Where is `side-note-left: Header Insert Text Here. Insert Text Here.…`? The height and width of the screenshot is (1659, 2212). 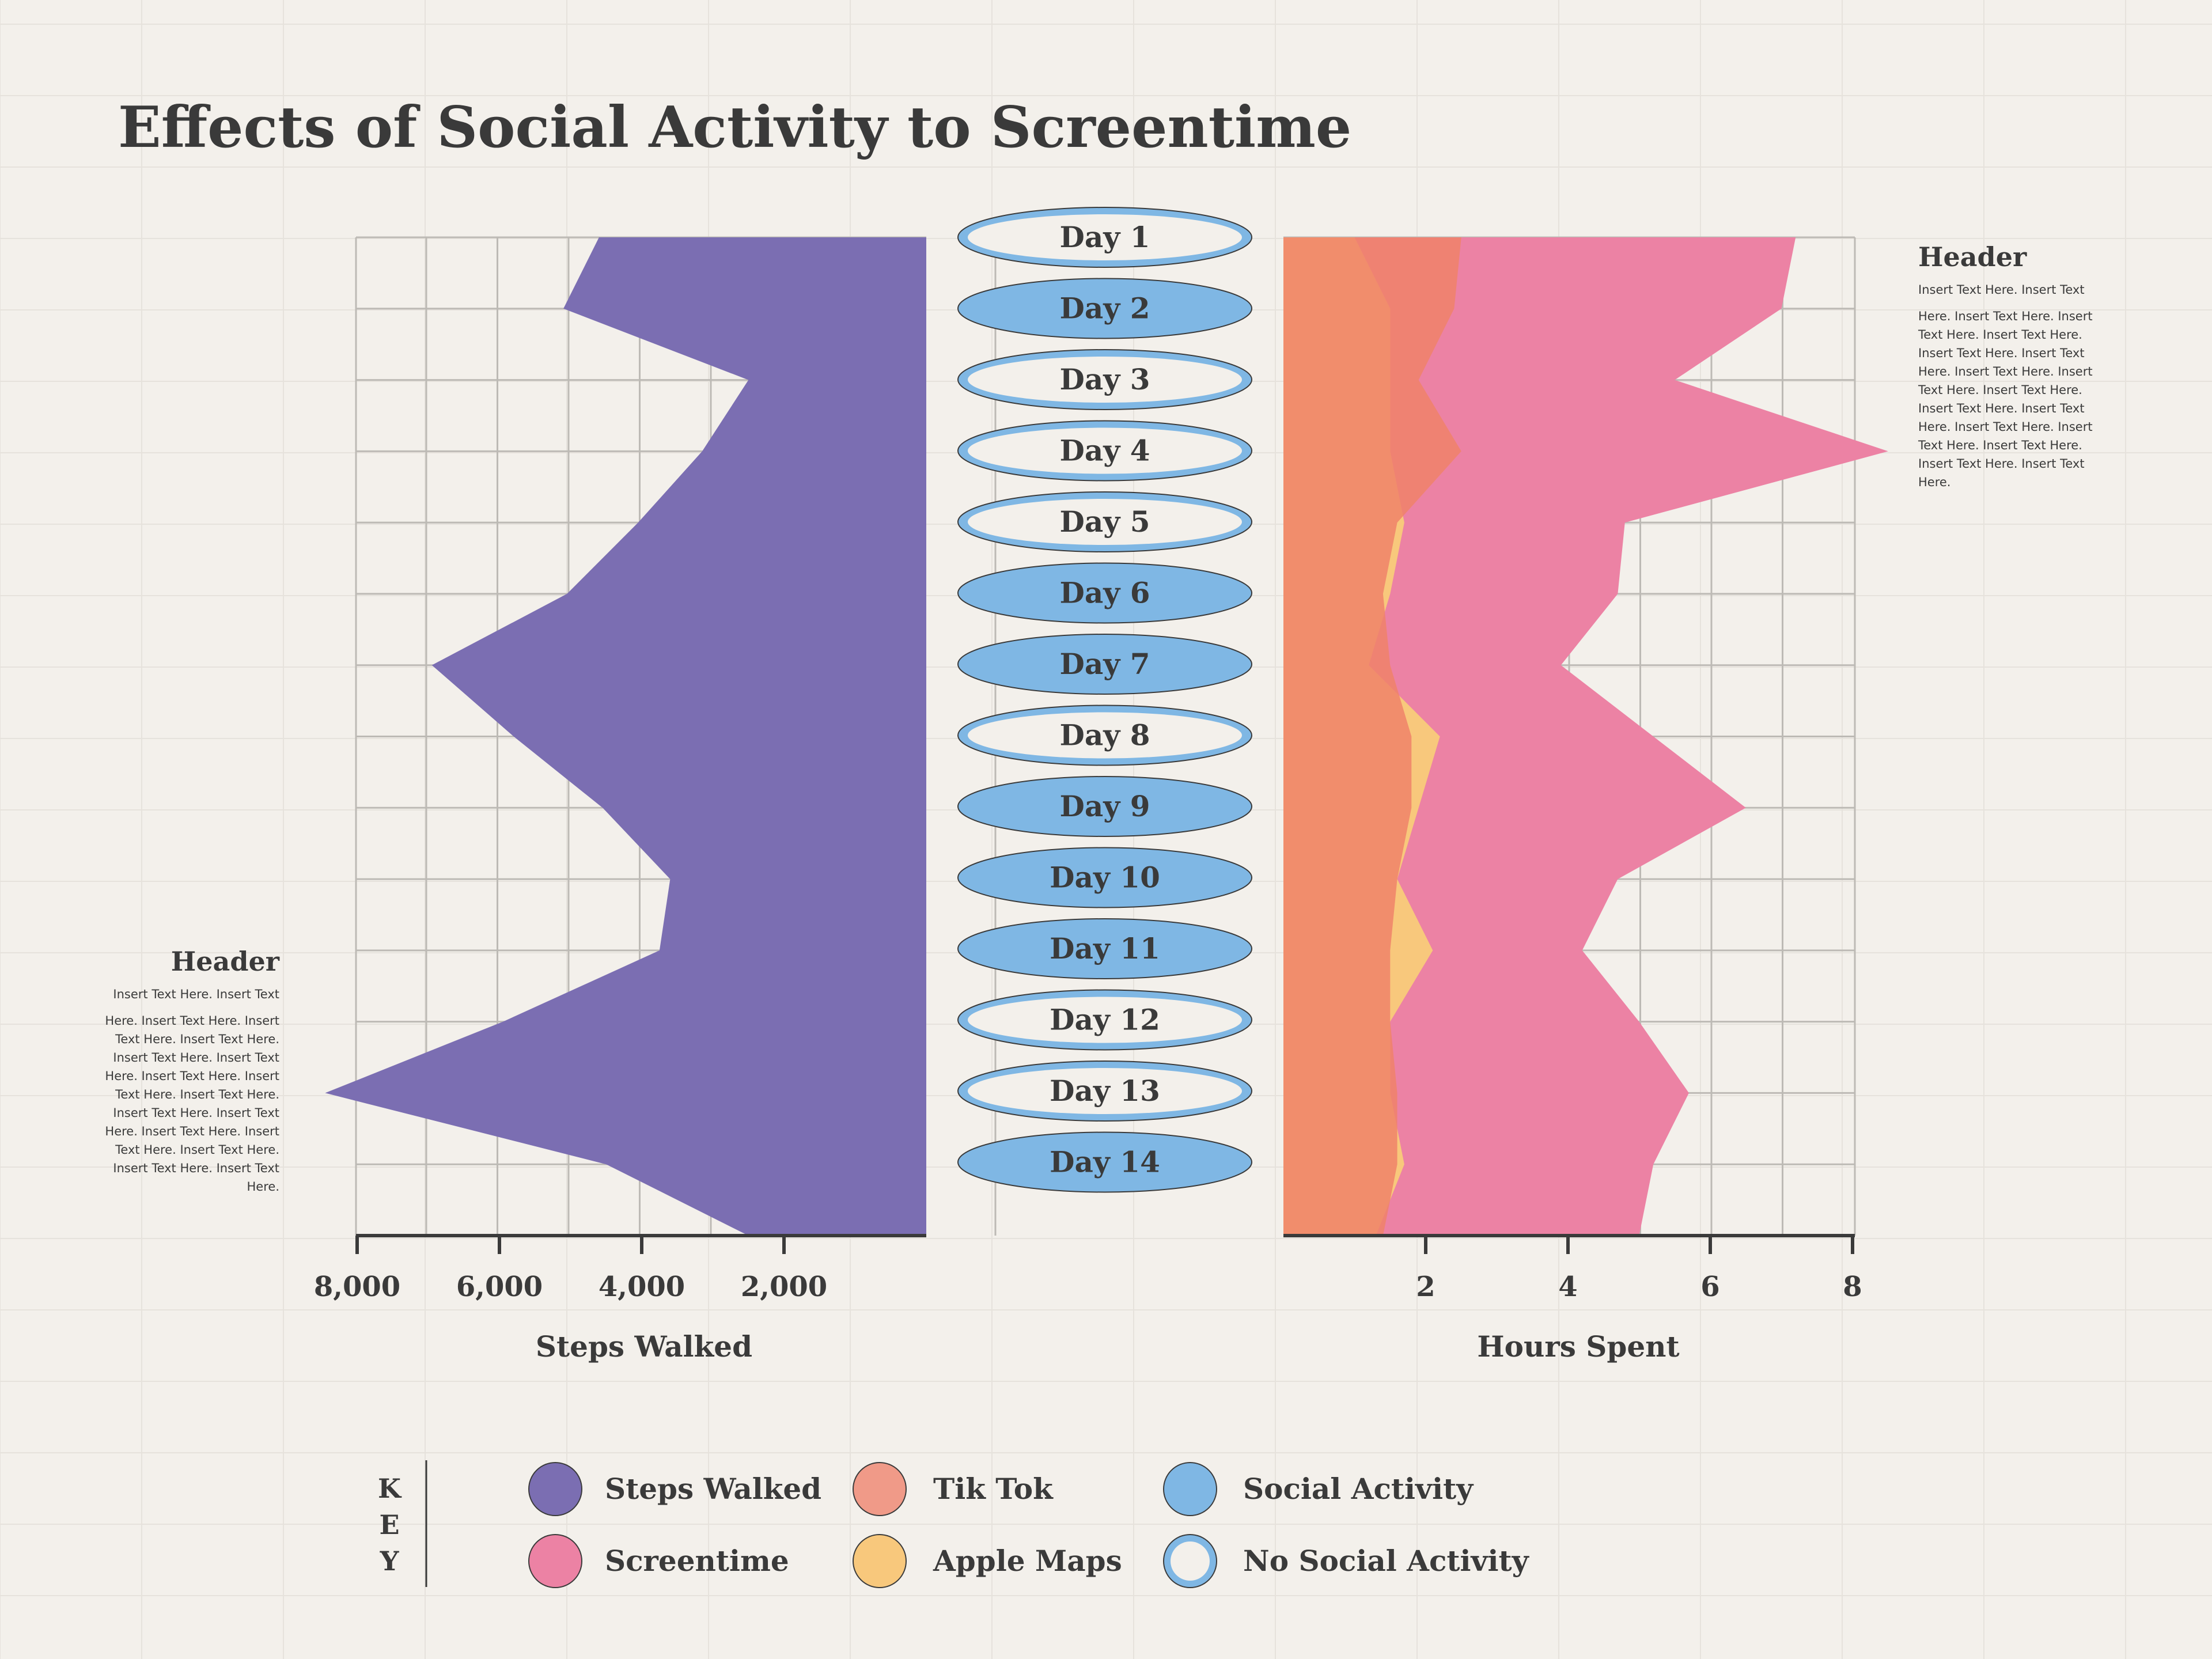
side-note-left: Header Insert Text Here. Insert Text Here.… is located at coordinates (192, 1070).